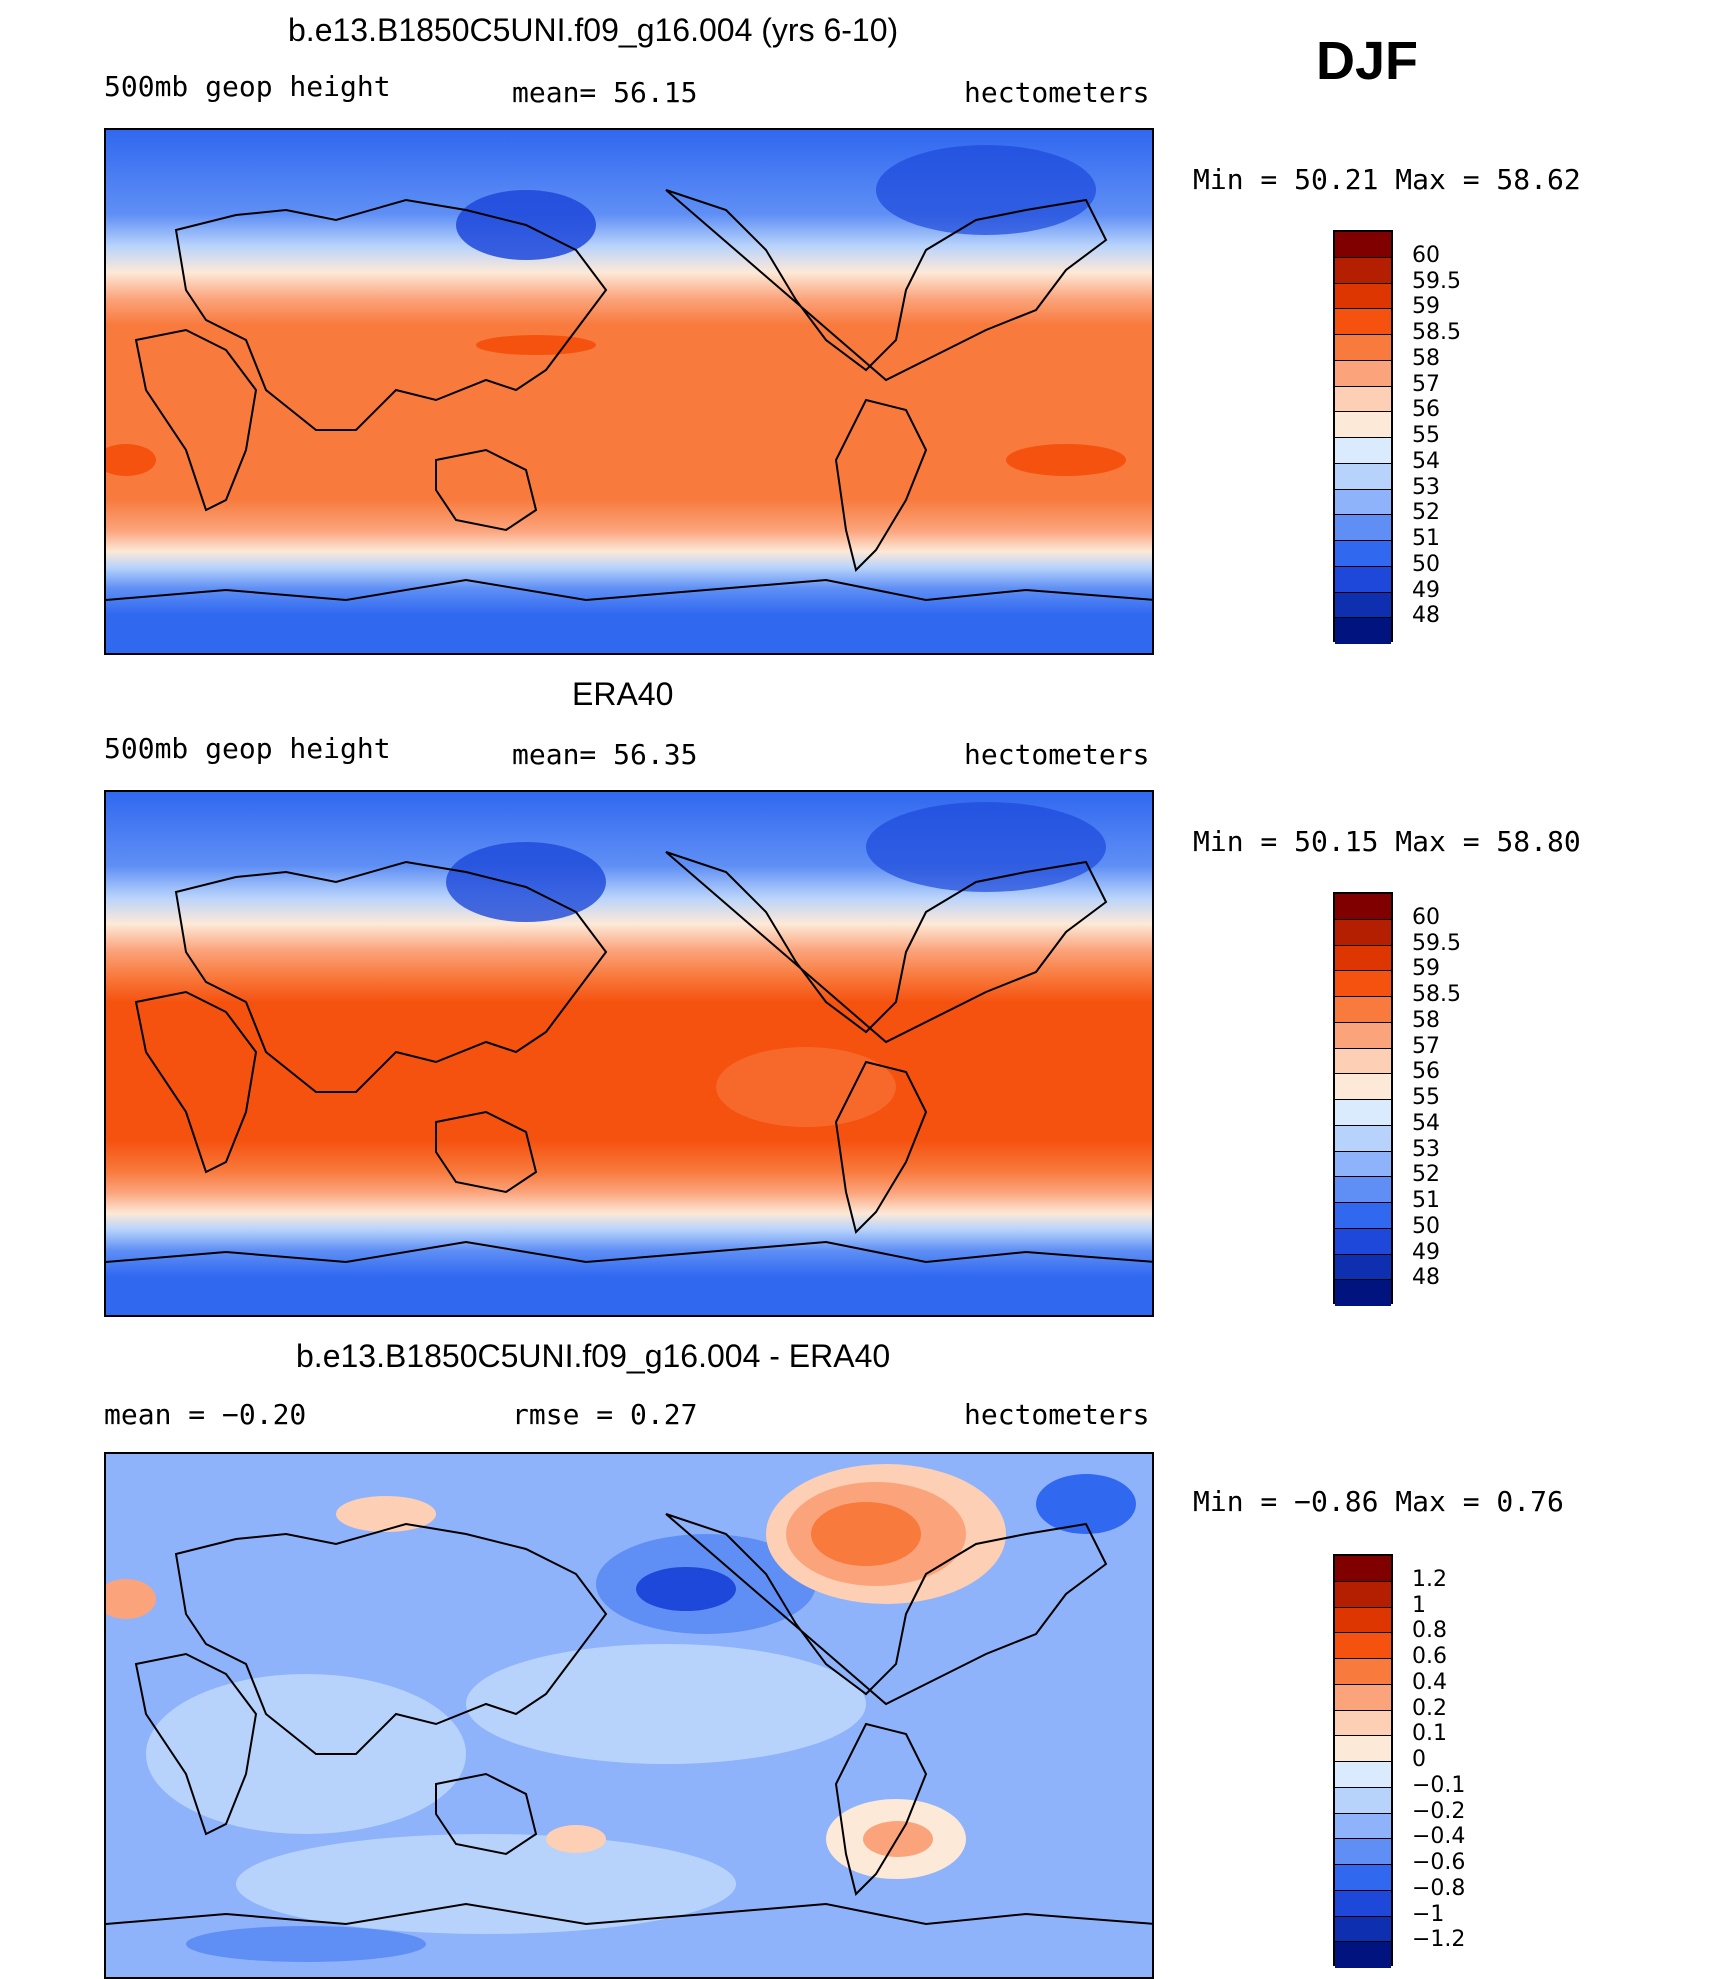 The width and height of the screenshot is (1710, 1979). Describe the element at coordinates (1426, 616) in the screenshot. I see `colorbar-1-tick-label: 48` at that location.